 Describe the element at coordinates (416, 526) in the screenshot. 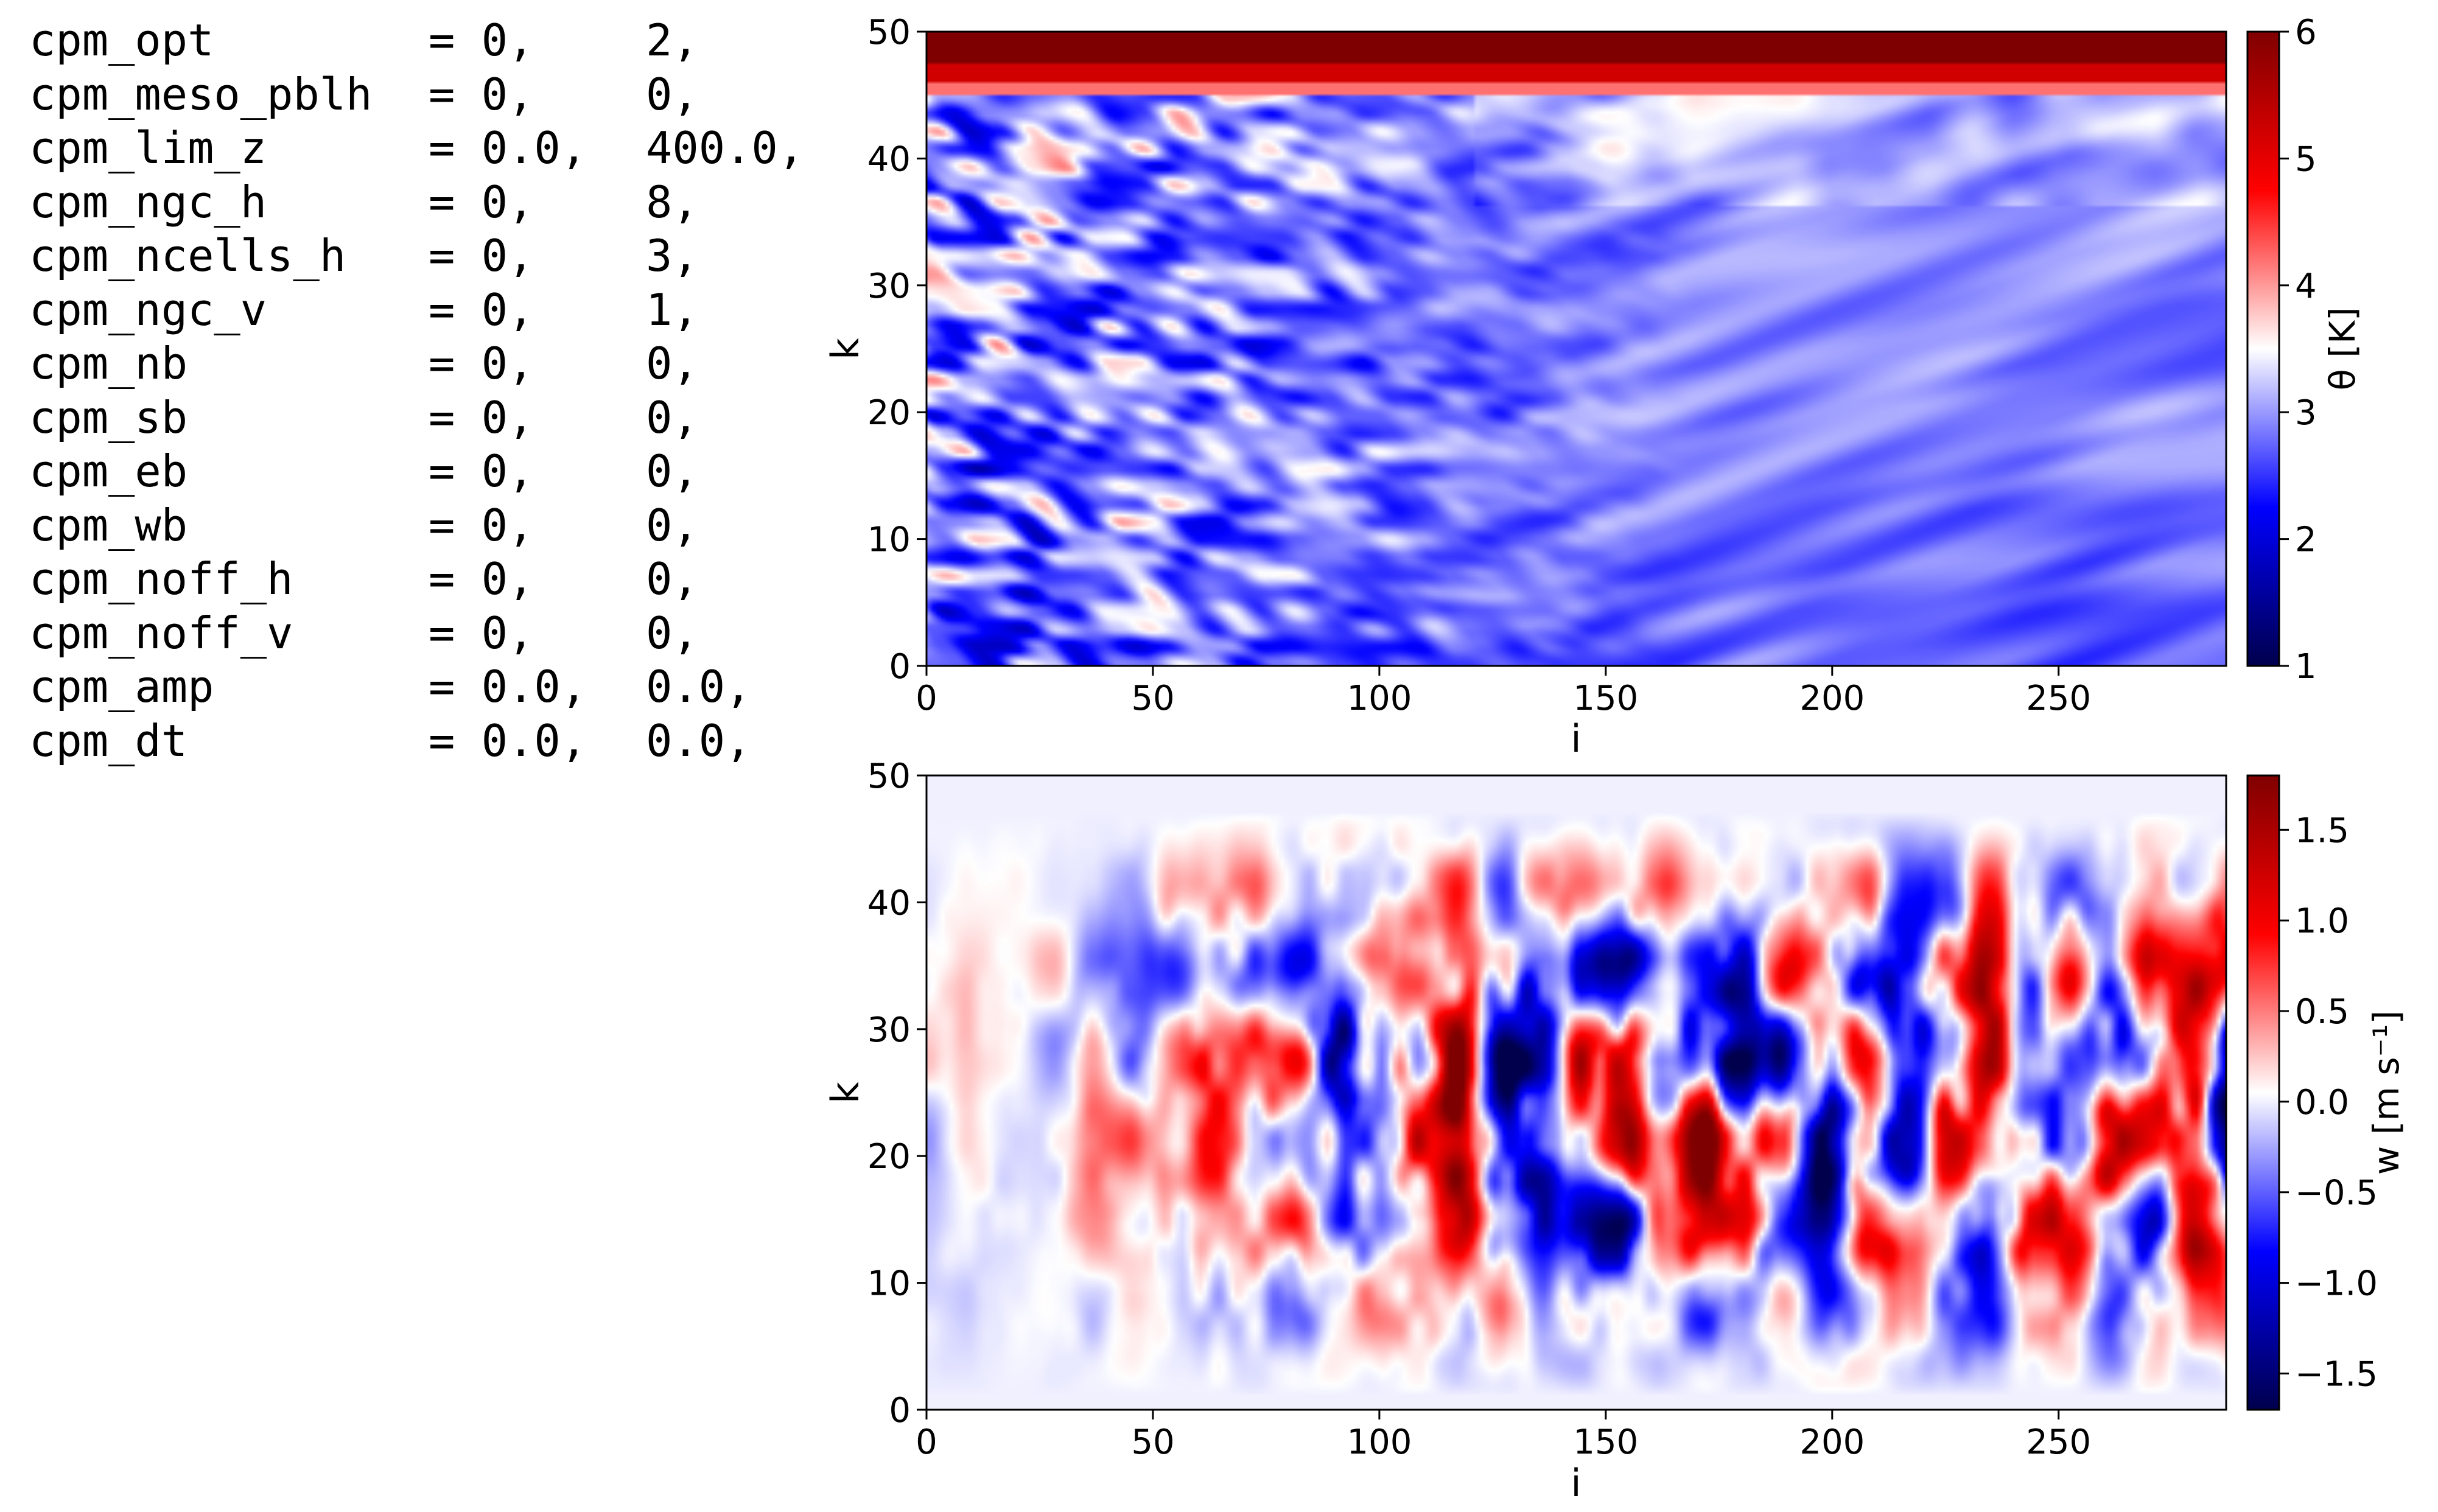

I see `param-row: cpm_wb = 0, 0,` at that location.